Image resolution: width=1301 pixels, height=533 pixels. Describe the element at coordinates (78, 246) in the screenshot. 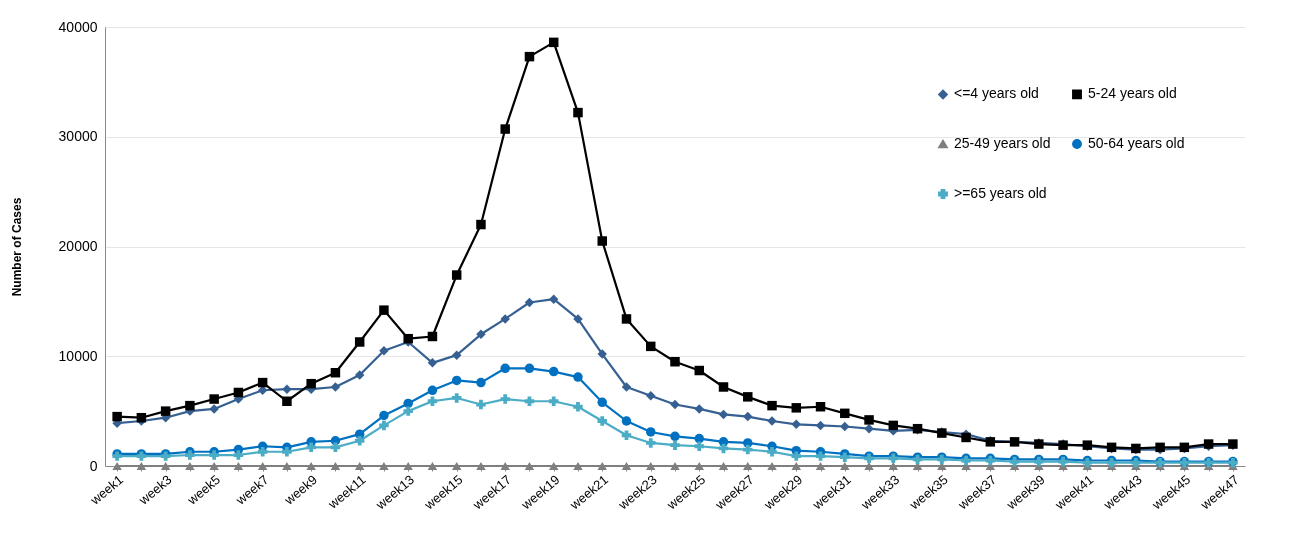

I see `y-tick-label: 20000` at that location.